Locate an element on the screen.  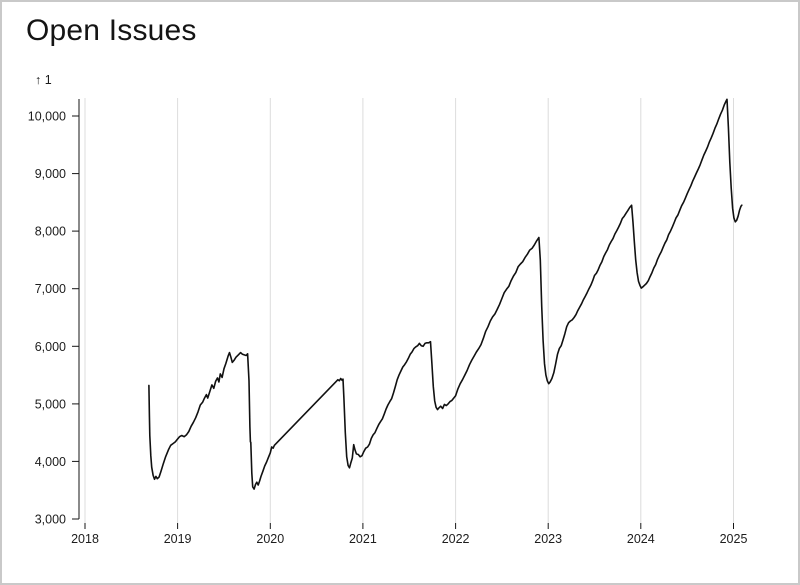
y-tick-label: 4,000 is located at coordinates (50, 462).